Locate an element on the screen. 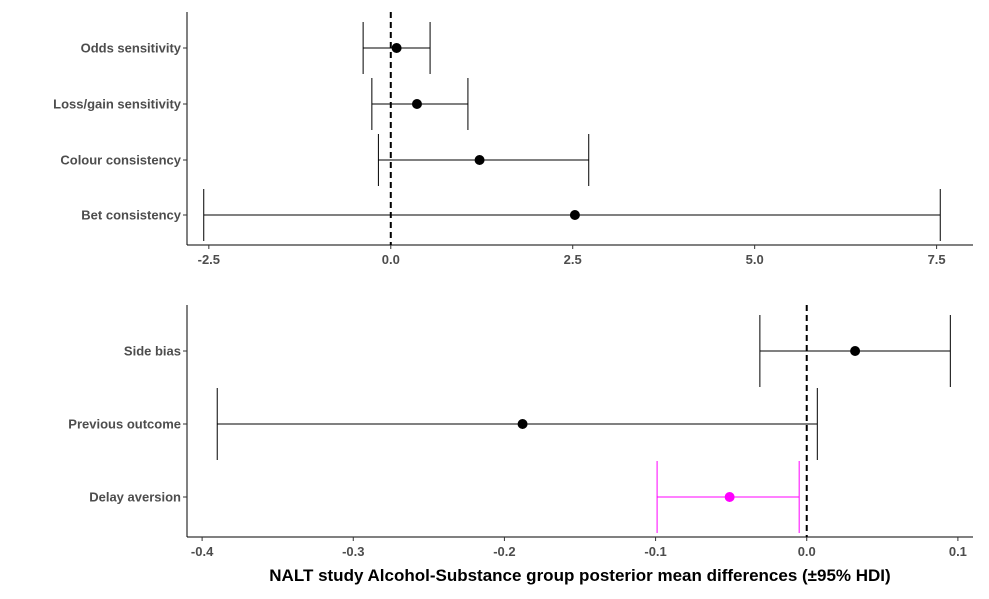 This screenshot has height=599, width=989. x-tick-label: -0.3 is located at coordinates (353, 551).